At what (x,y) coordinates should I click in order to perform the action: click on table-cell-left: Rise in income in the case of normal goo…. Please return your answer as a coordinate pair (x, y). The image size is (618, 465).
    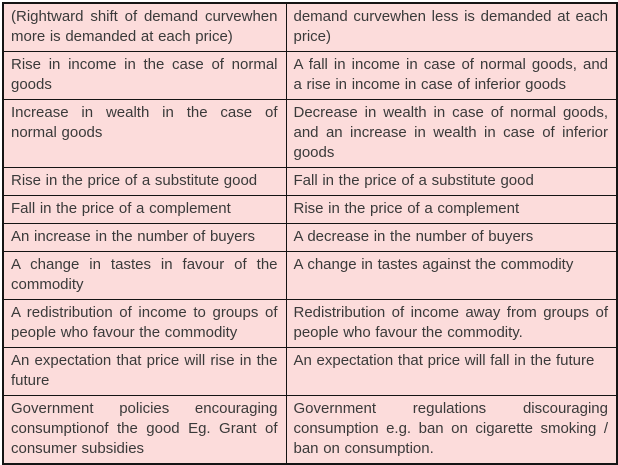
    Looking at the image, I should click on (144, 75).